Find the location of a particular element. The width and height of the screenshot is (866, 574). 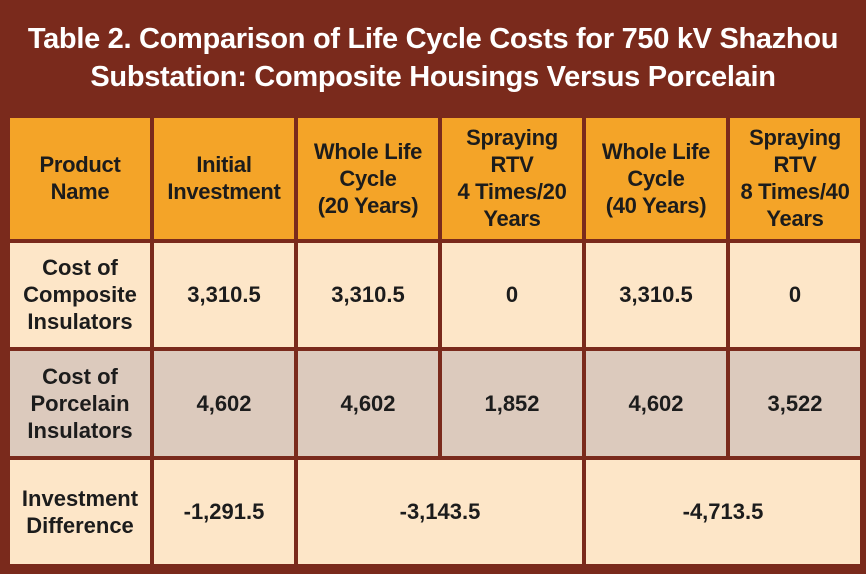

cell-difference-life40: -4,713.5 is located at coordinates (723, 512).